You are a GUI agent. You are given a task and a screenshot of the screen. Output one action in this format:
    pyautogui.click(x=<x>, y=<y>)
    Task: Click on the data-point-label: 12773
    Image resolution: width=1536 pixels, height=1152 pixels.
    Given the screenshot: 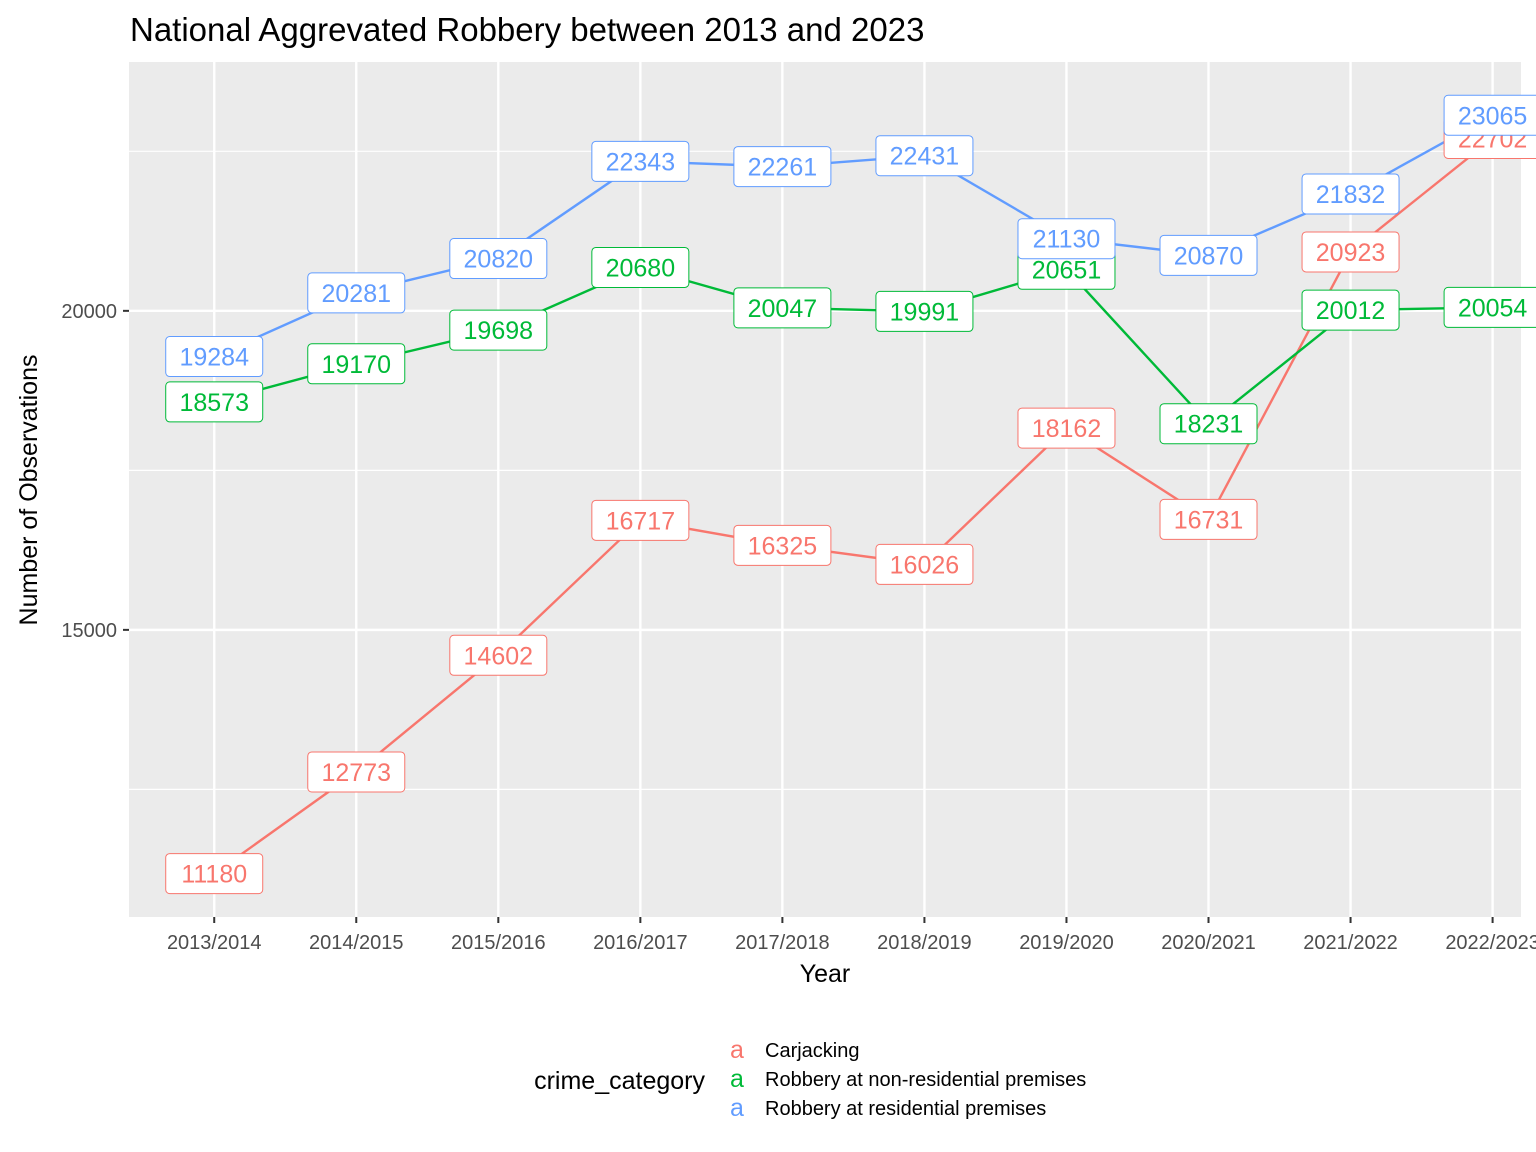 What is the action you would take?
    pyautogui.click(x=356, y=772)
    